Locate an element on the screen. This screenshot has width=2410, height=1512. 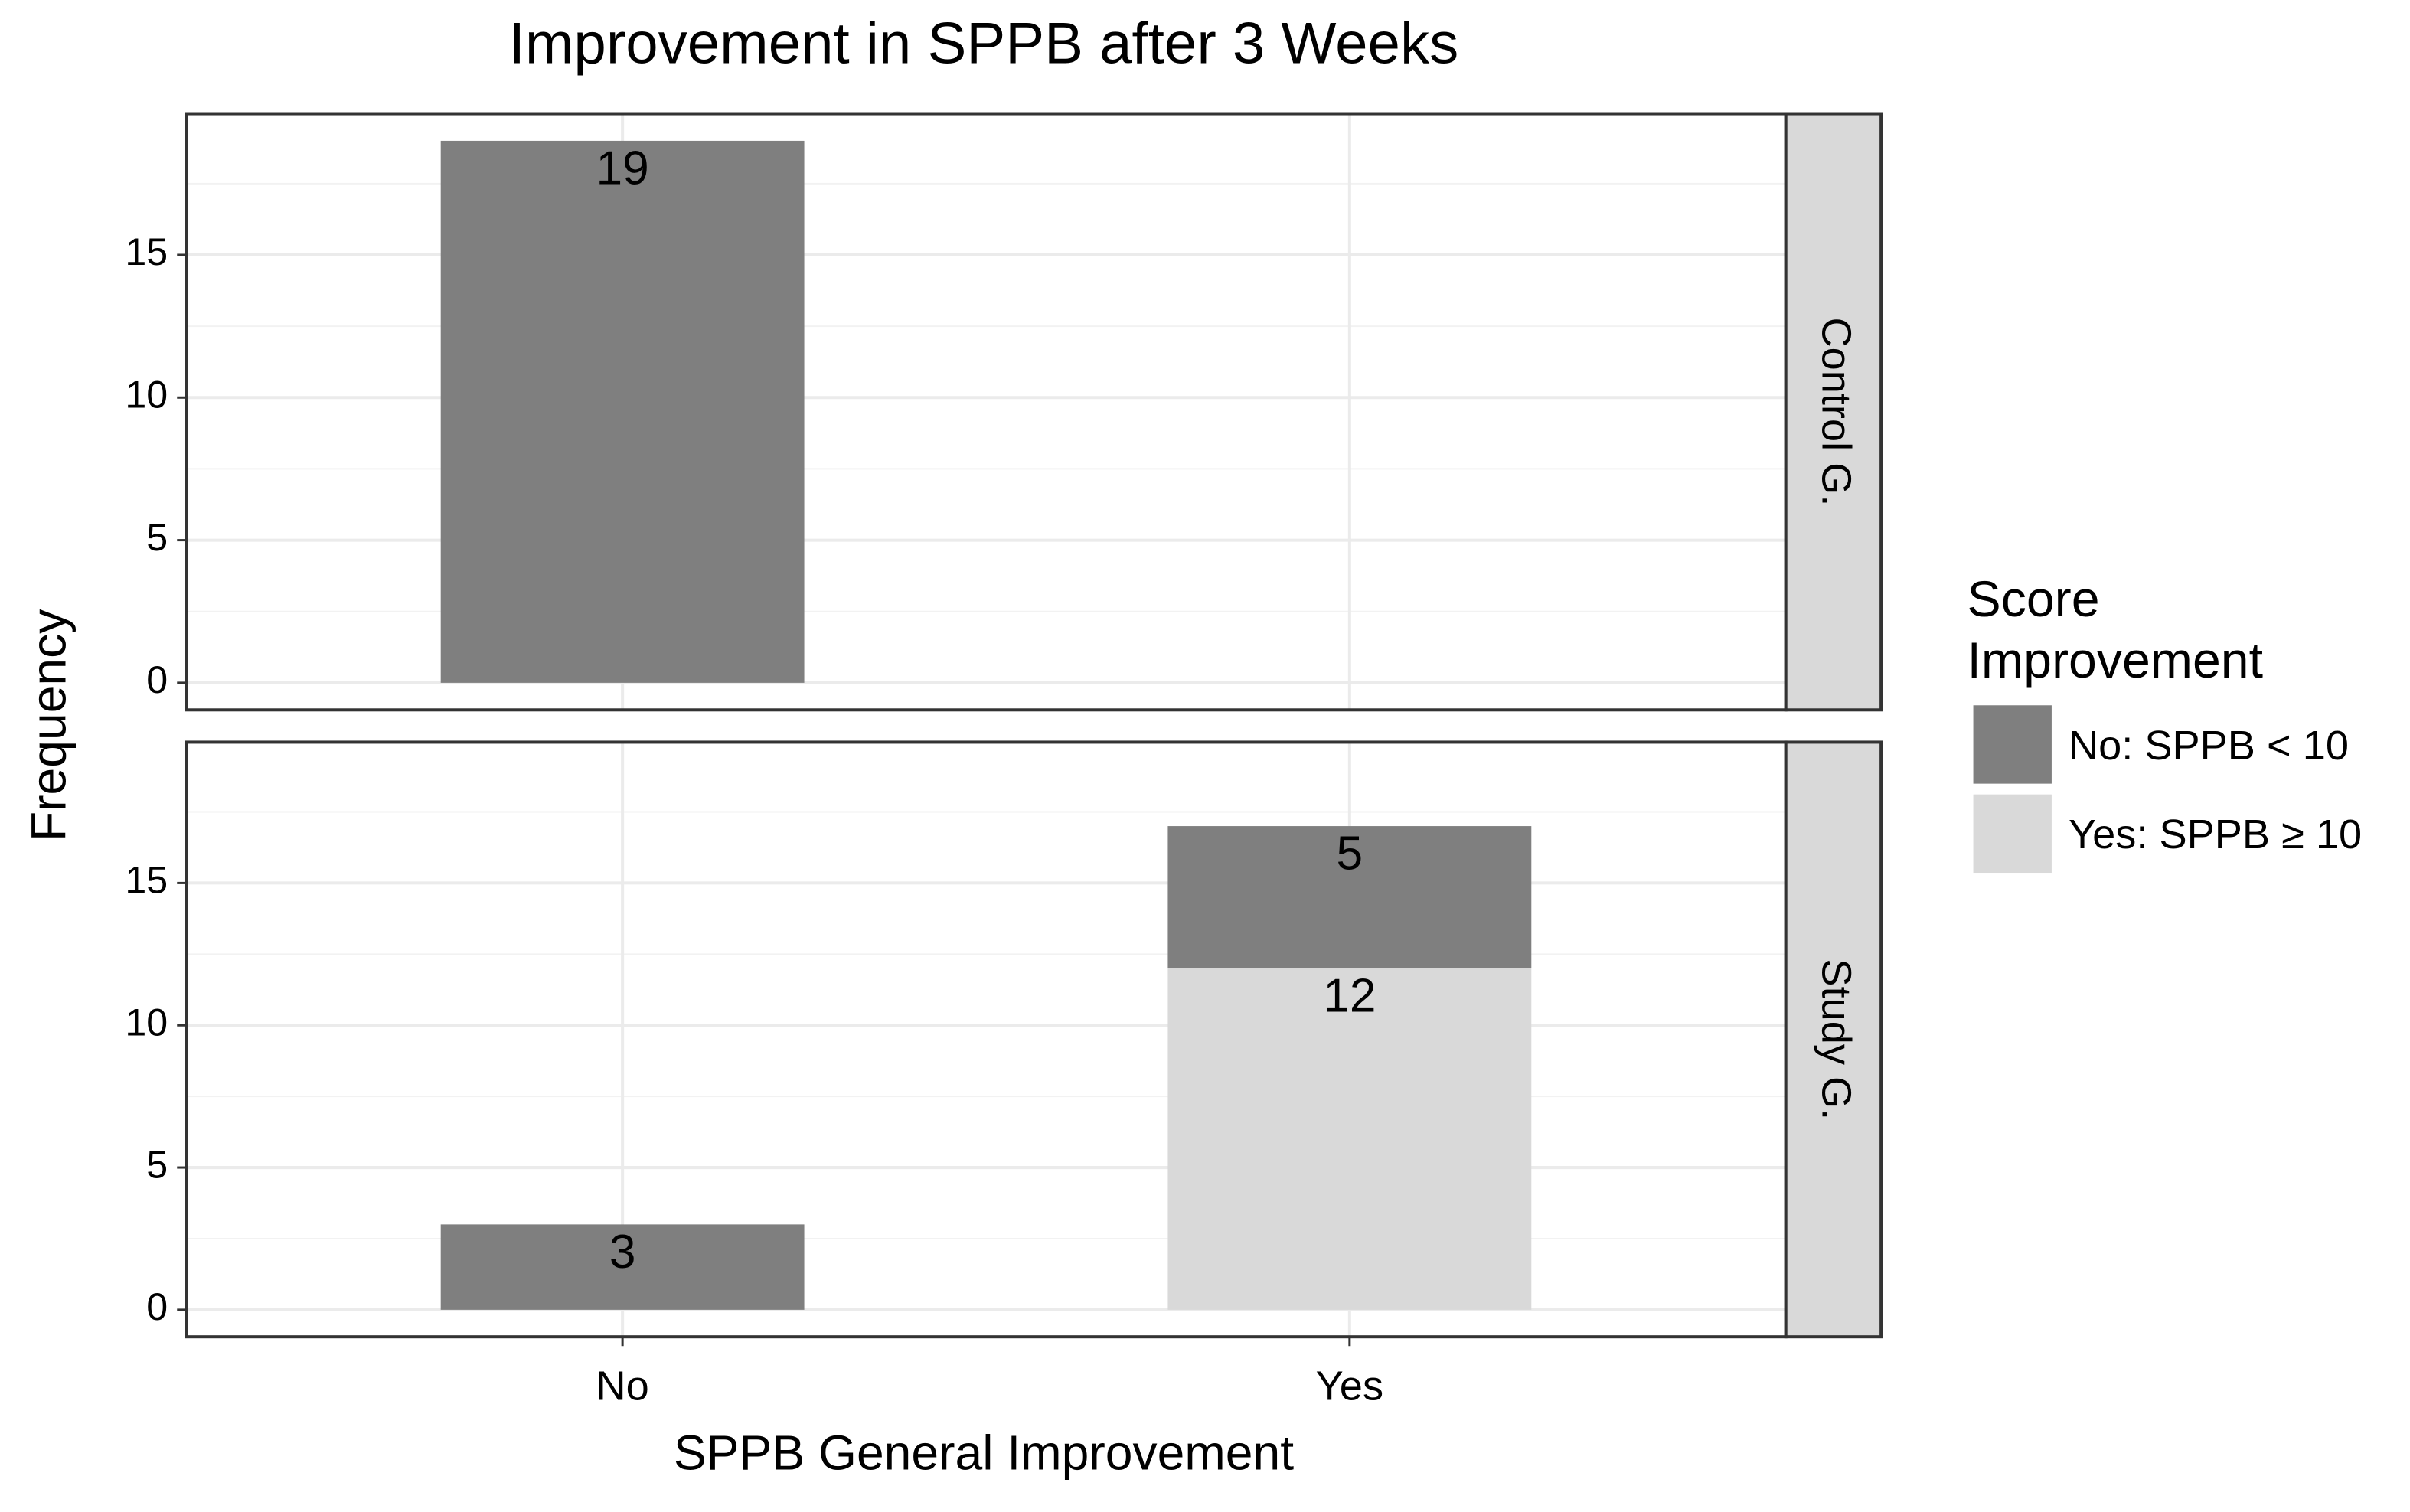
legend-label: Yes: SPPB ≥ 10 is located at coordinates (2215, 834).